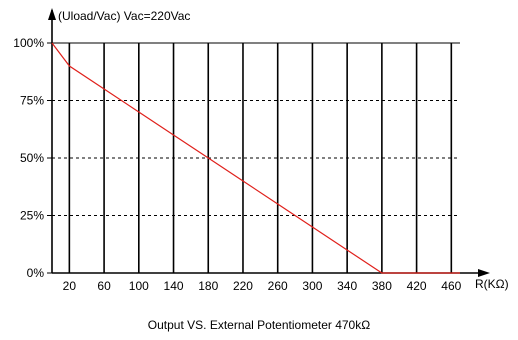 This screenshot has width=518, height=340. I want to click on y-tick-label: 75%, so click(32, 101).